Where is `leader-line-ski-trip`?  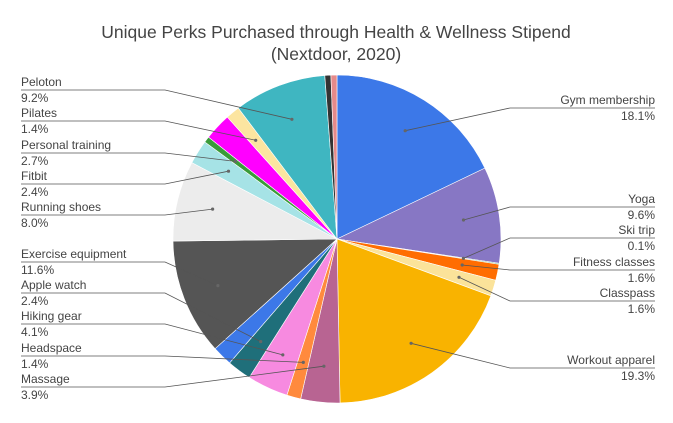 leader-line-ski-trip is located at coordinates (559, 248).